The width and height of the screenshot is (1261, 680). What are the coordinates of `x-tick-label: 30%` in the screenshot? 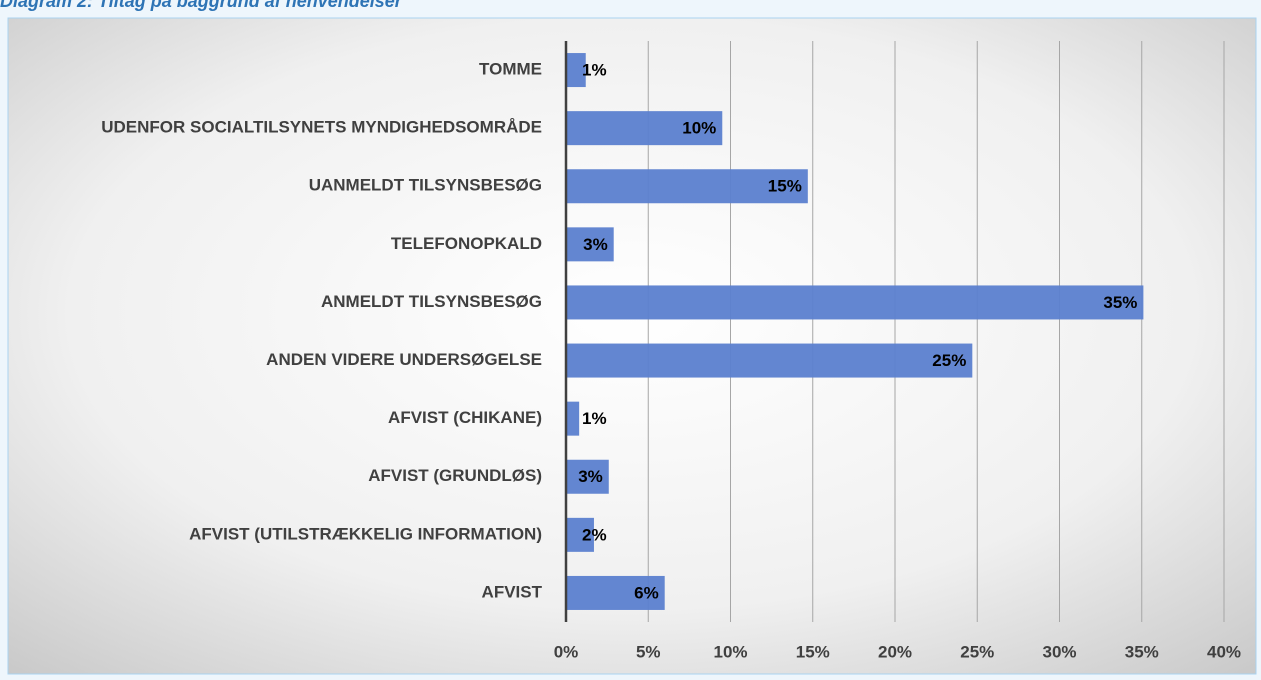 It's located at (1059, 651).